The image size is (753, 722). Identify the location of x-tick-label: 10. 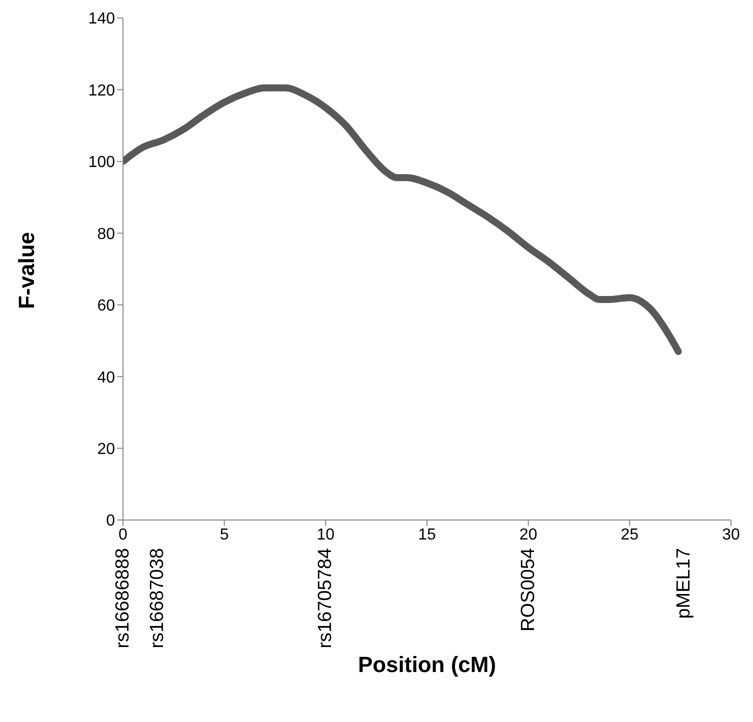
(325, 535).